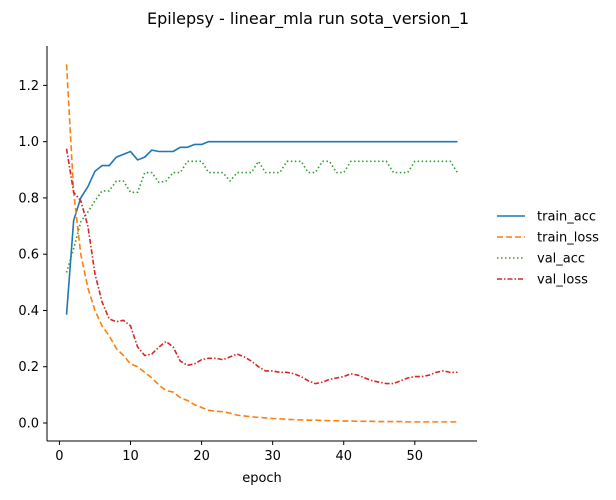 The image size is (616, 500). Describe the element at coordinates (28, 423) in the screenshot. I see `y-tick-label: 0.0` at that location.